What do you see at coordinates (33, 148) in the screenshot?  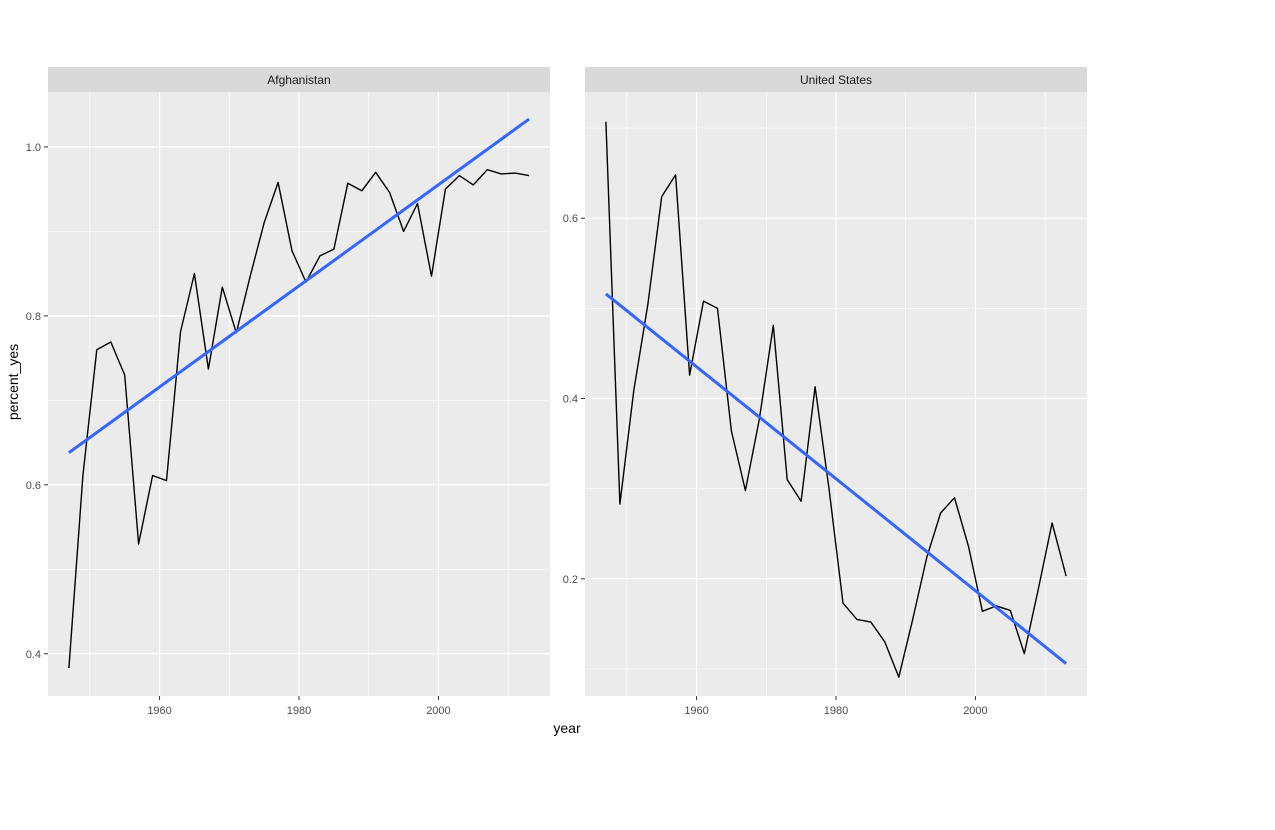 I see `y-tick-label: 1.0` at bounding box center [33, 148].